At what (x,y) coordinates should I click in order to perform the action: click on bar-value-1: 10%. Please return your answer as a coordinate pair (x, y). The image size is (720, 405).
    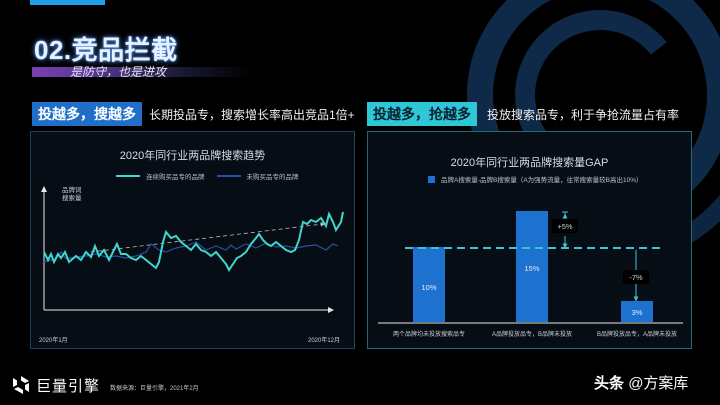
    Looking at the image, I should click on (428, 287).